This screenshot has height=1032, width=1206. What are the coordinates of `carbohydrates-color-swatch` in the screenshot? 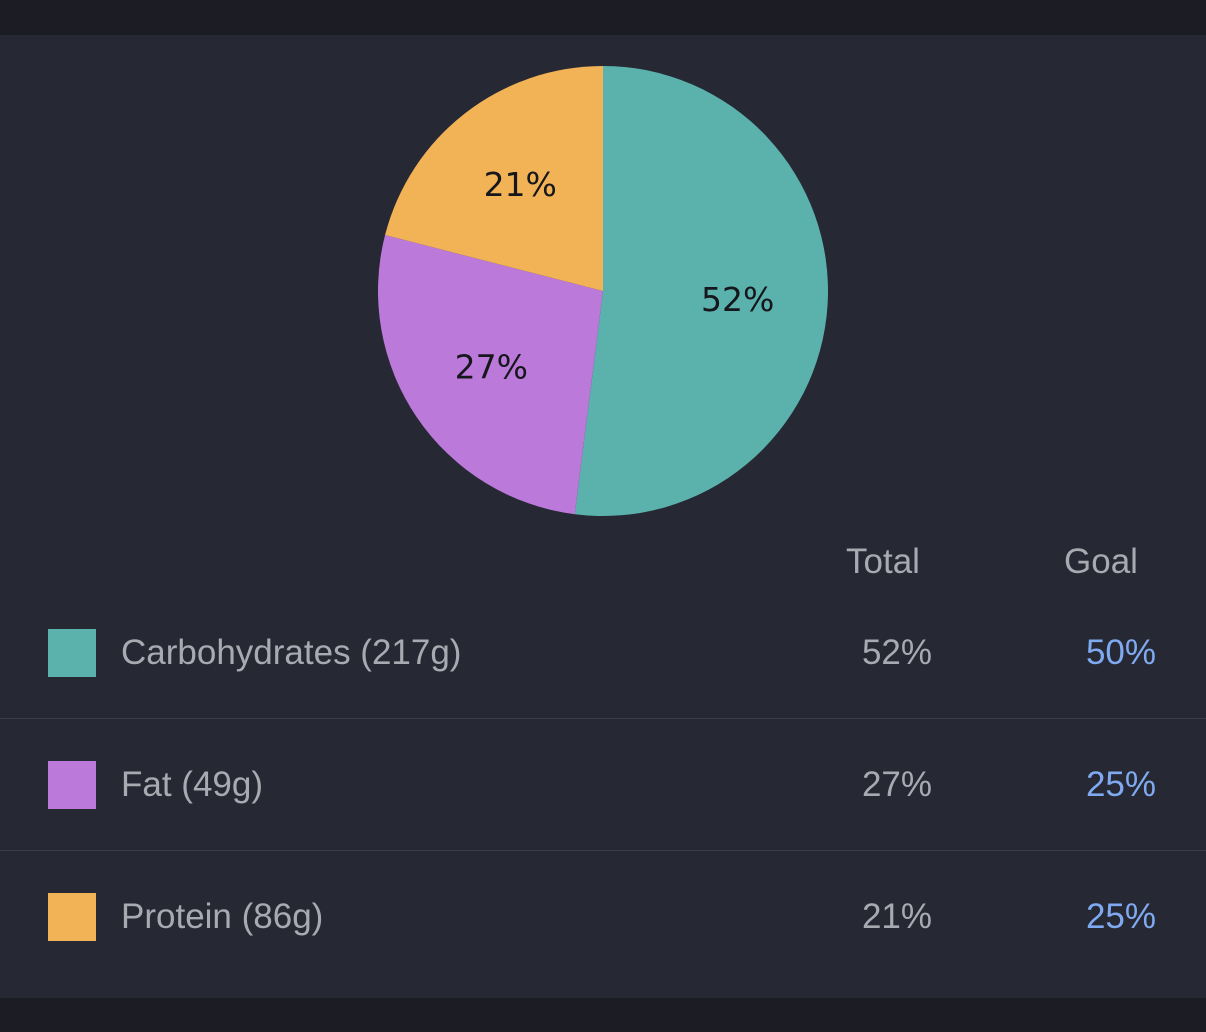 It's located at (72, 653).